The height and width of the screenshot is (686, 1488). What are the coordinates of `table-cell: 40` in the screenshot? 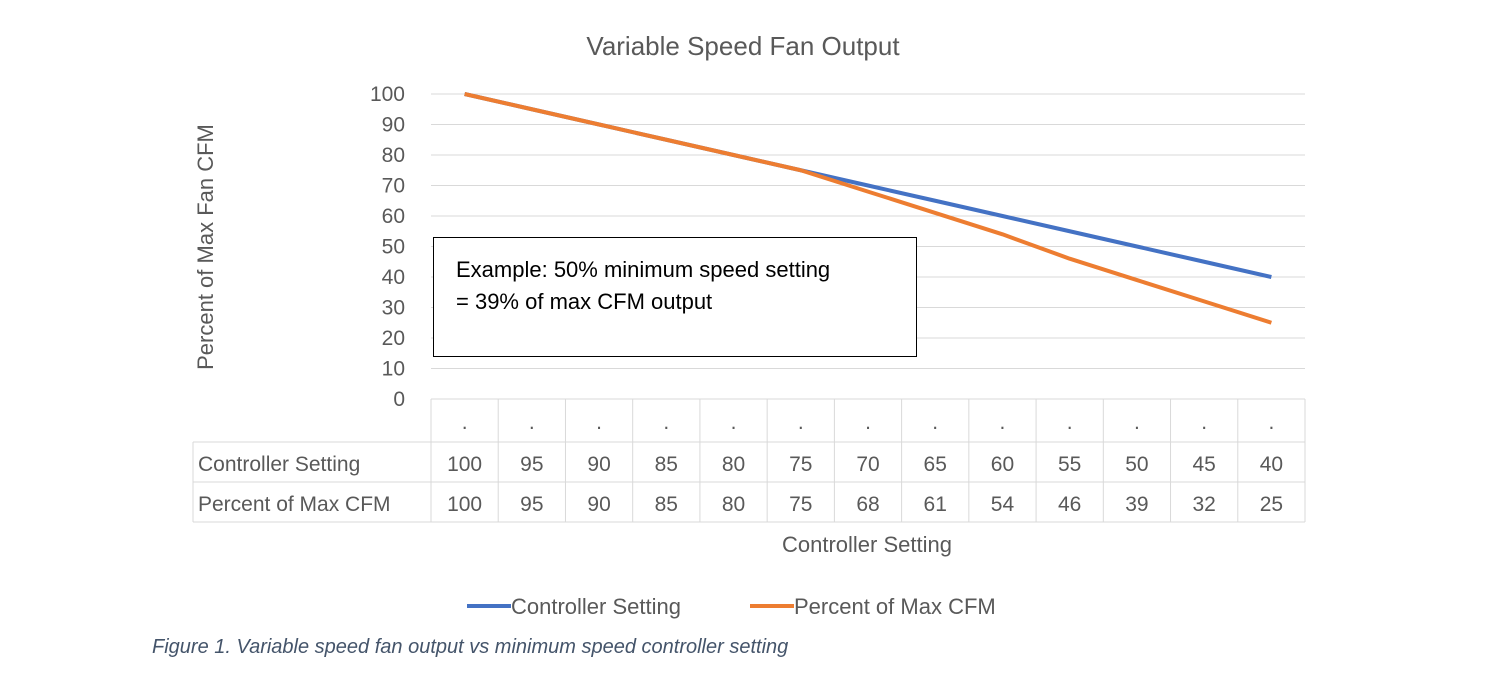 It's located at (1271, 464).